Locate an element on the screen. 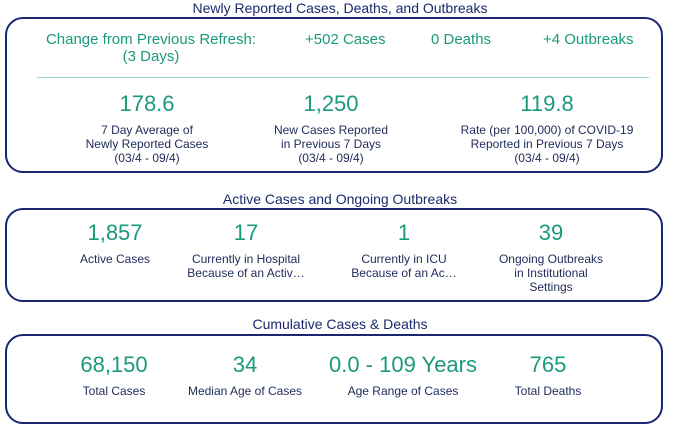 The width and height of the screenshot is (680, 424). stat-value: 119.8 is located at coordinates (547, 103).